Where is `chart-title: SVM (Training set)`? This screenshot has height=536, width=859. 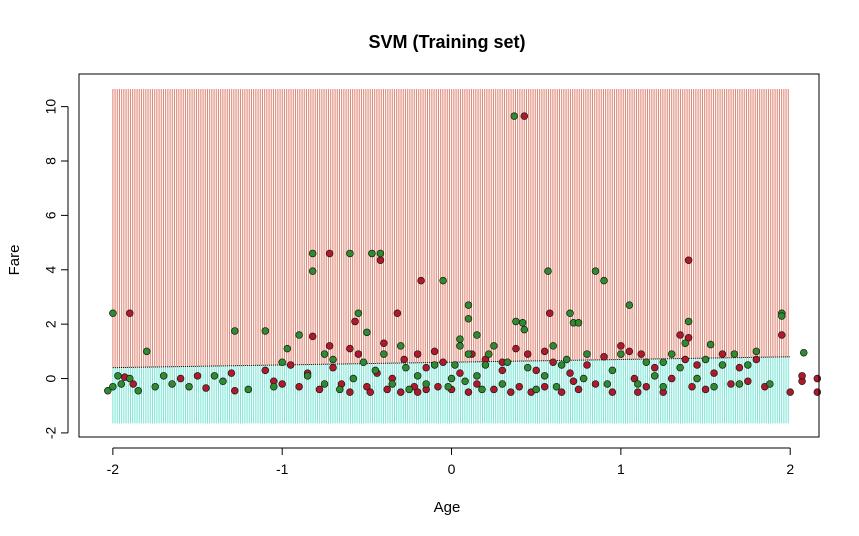 chart-title: SVM (Training set) is located at coordinates (446, 42).